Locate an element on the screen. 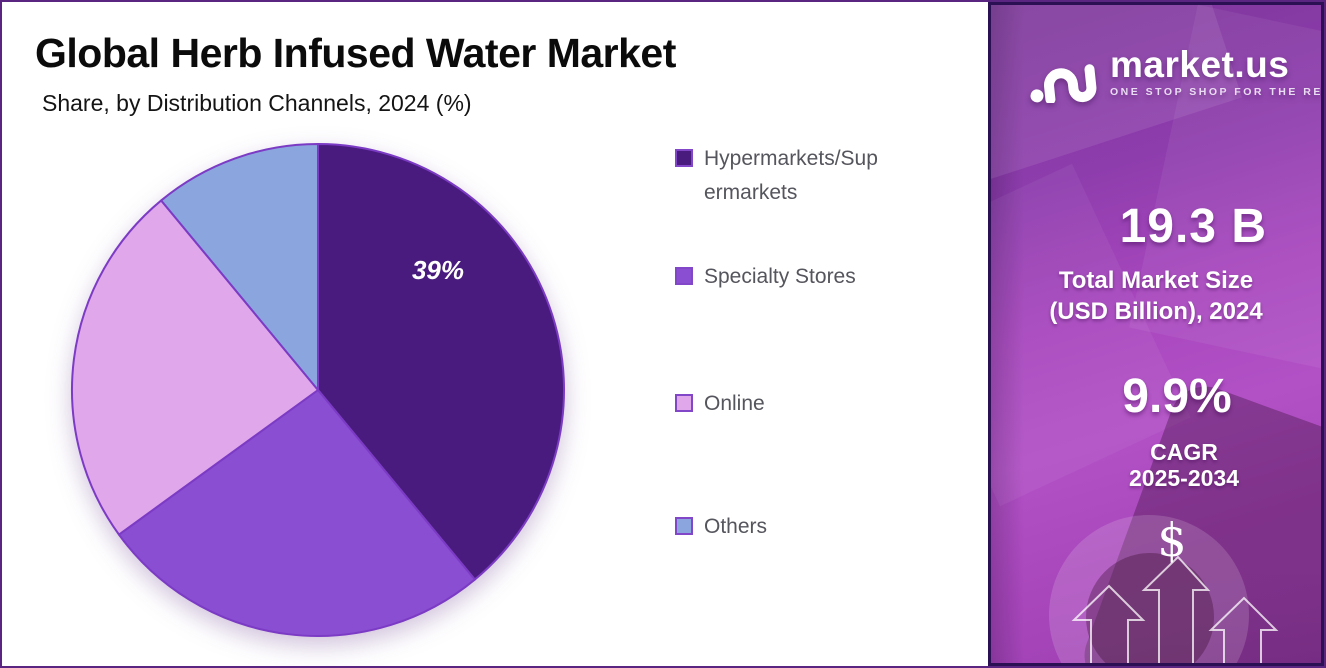 The width and height of the screenshot is (1326, 668). brand-text-block: market.us ONE STOP SHOP FOR THE REPORTS is located at coordinates (1216, 71).